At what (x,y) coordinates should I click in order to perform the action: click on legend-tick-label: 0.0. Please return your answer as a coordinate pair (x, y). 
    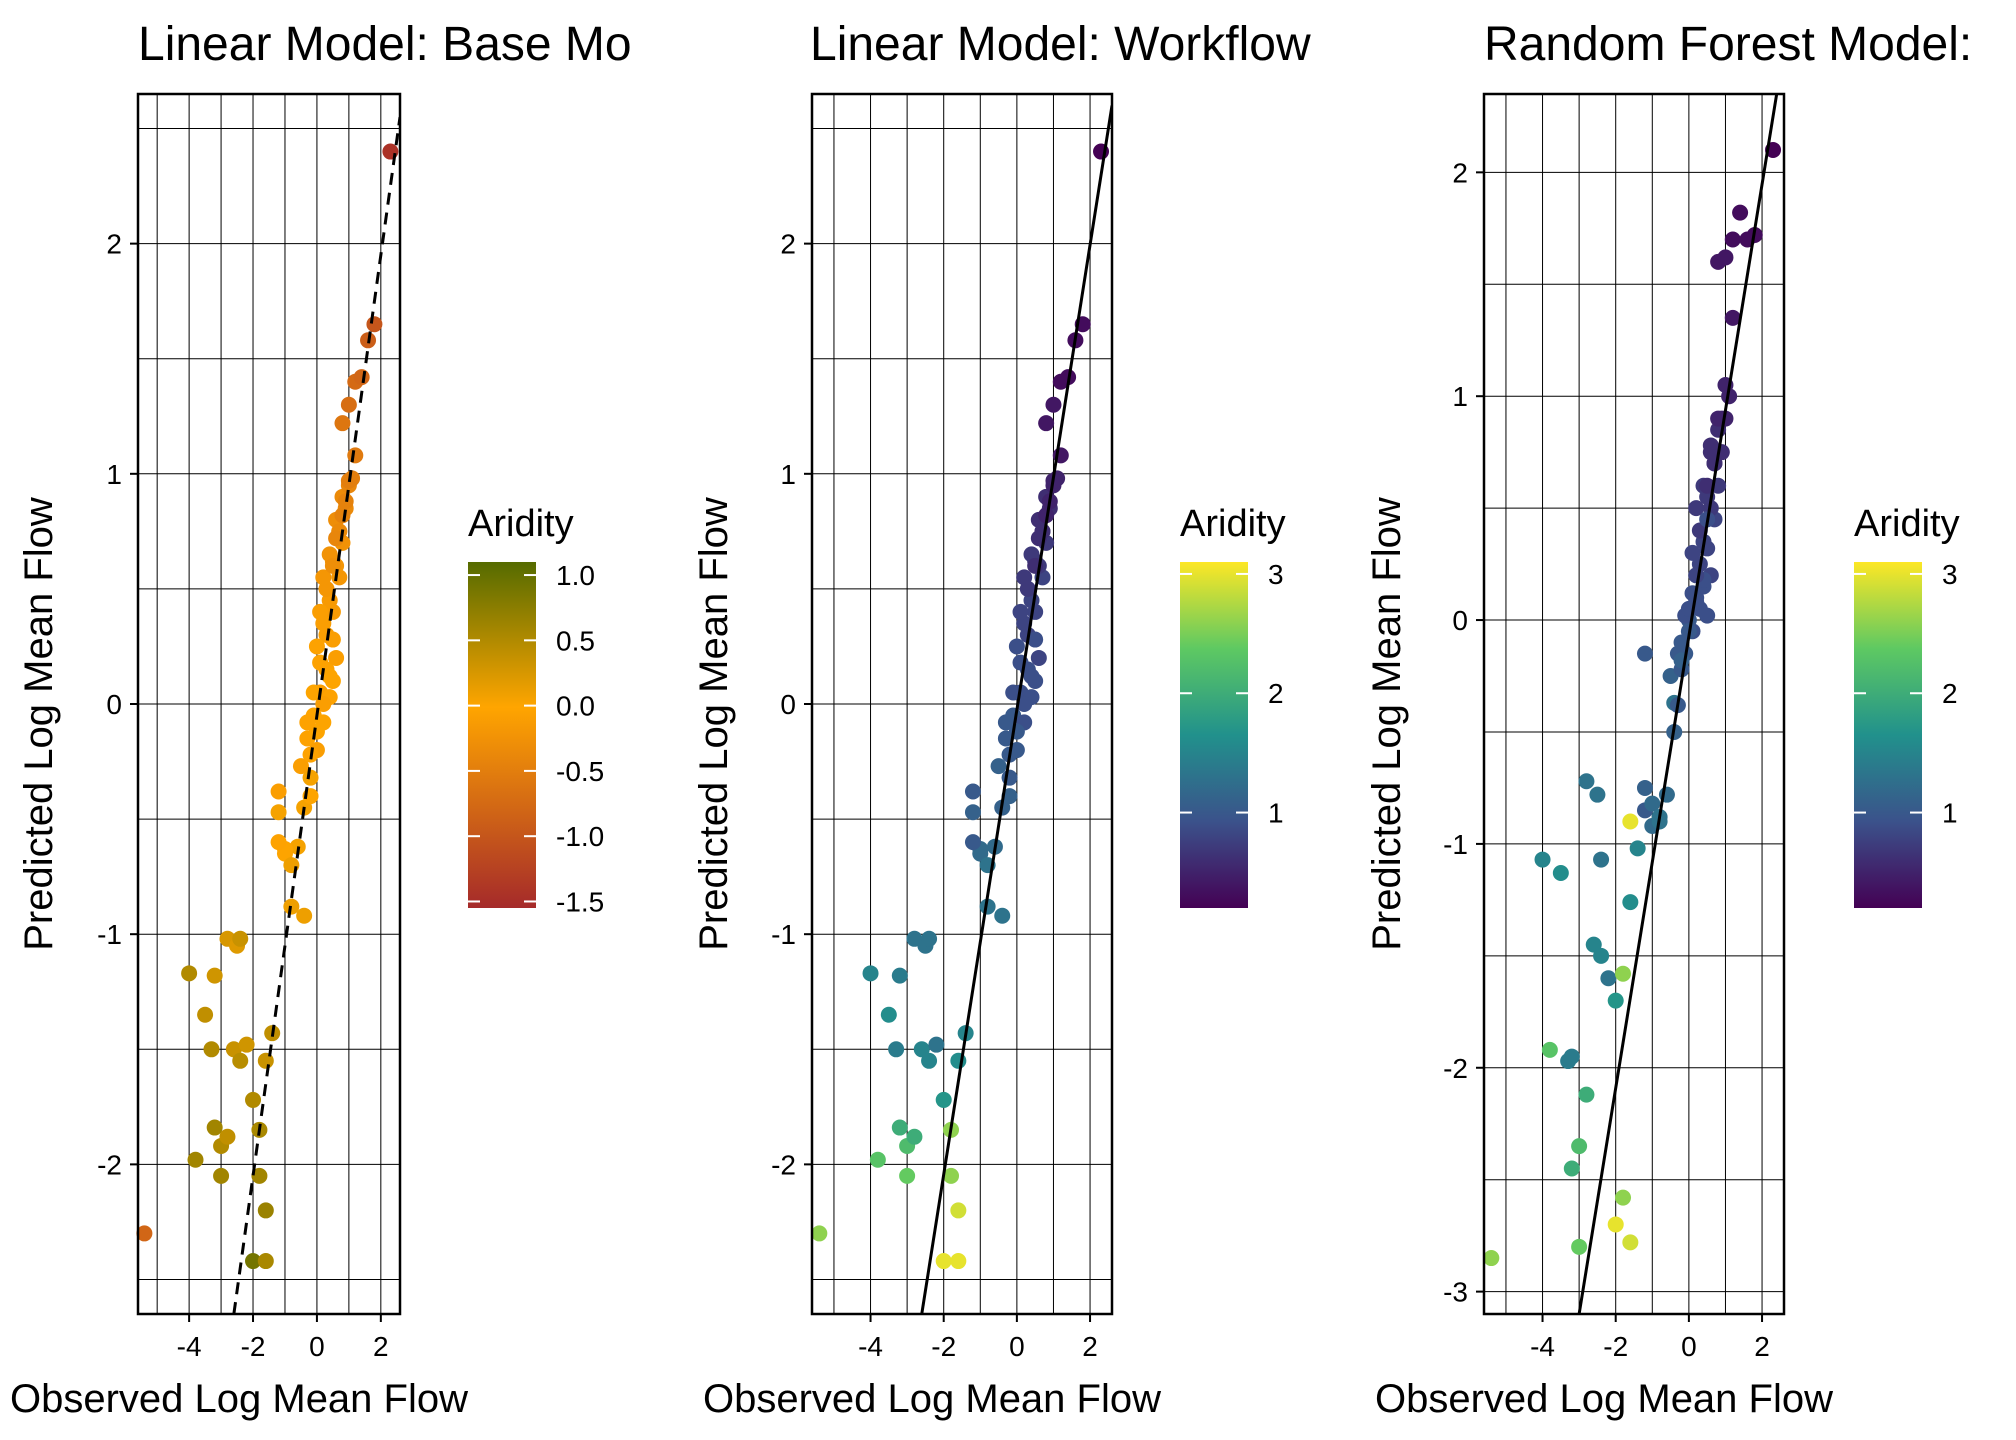
    Looking at the image, I should click on (575, 706).